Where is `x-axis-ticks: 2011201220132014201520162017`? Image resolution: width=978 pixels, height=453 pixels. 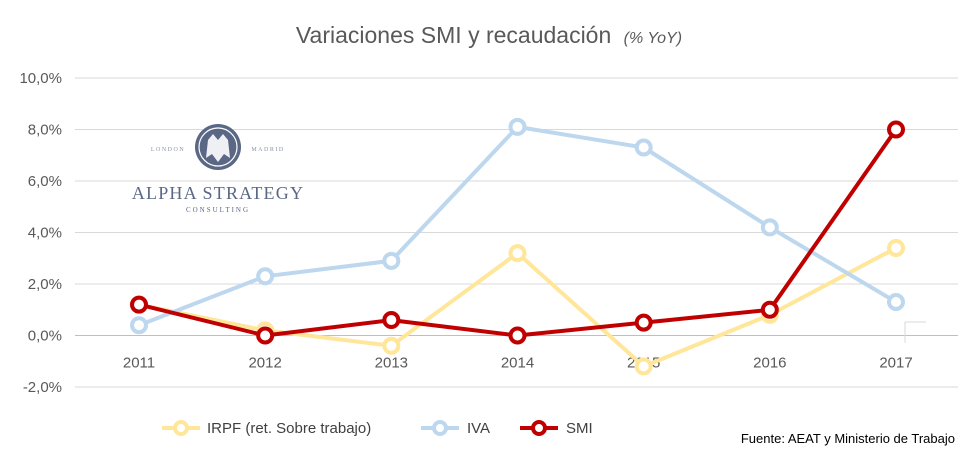 x-axis-ticks: 2011201220132014201520162017 is located at coordinates (518, 363).